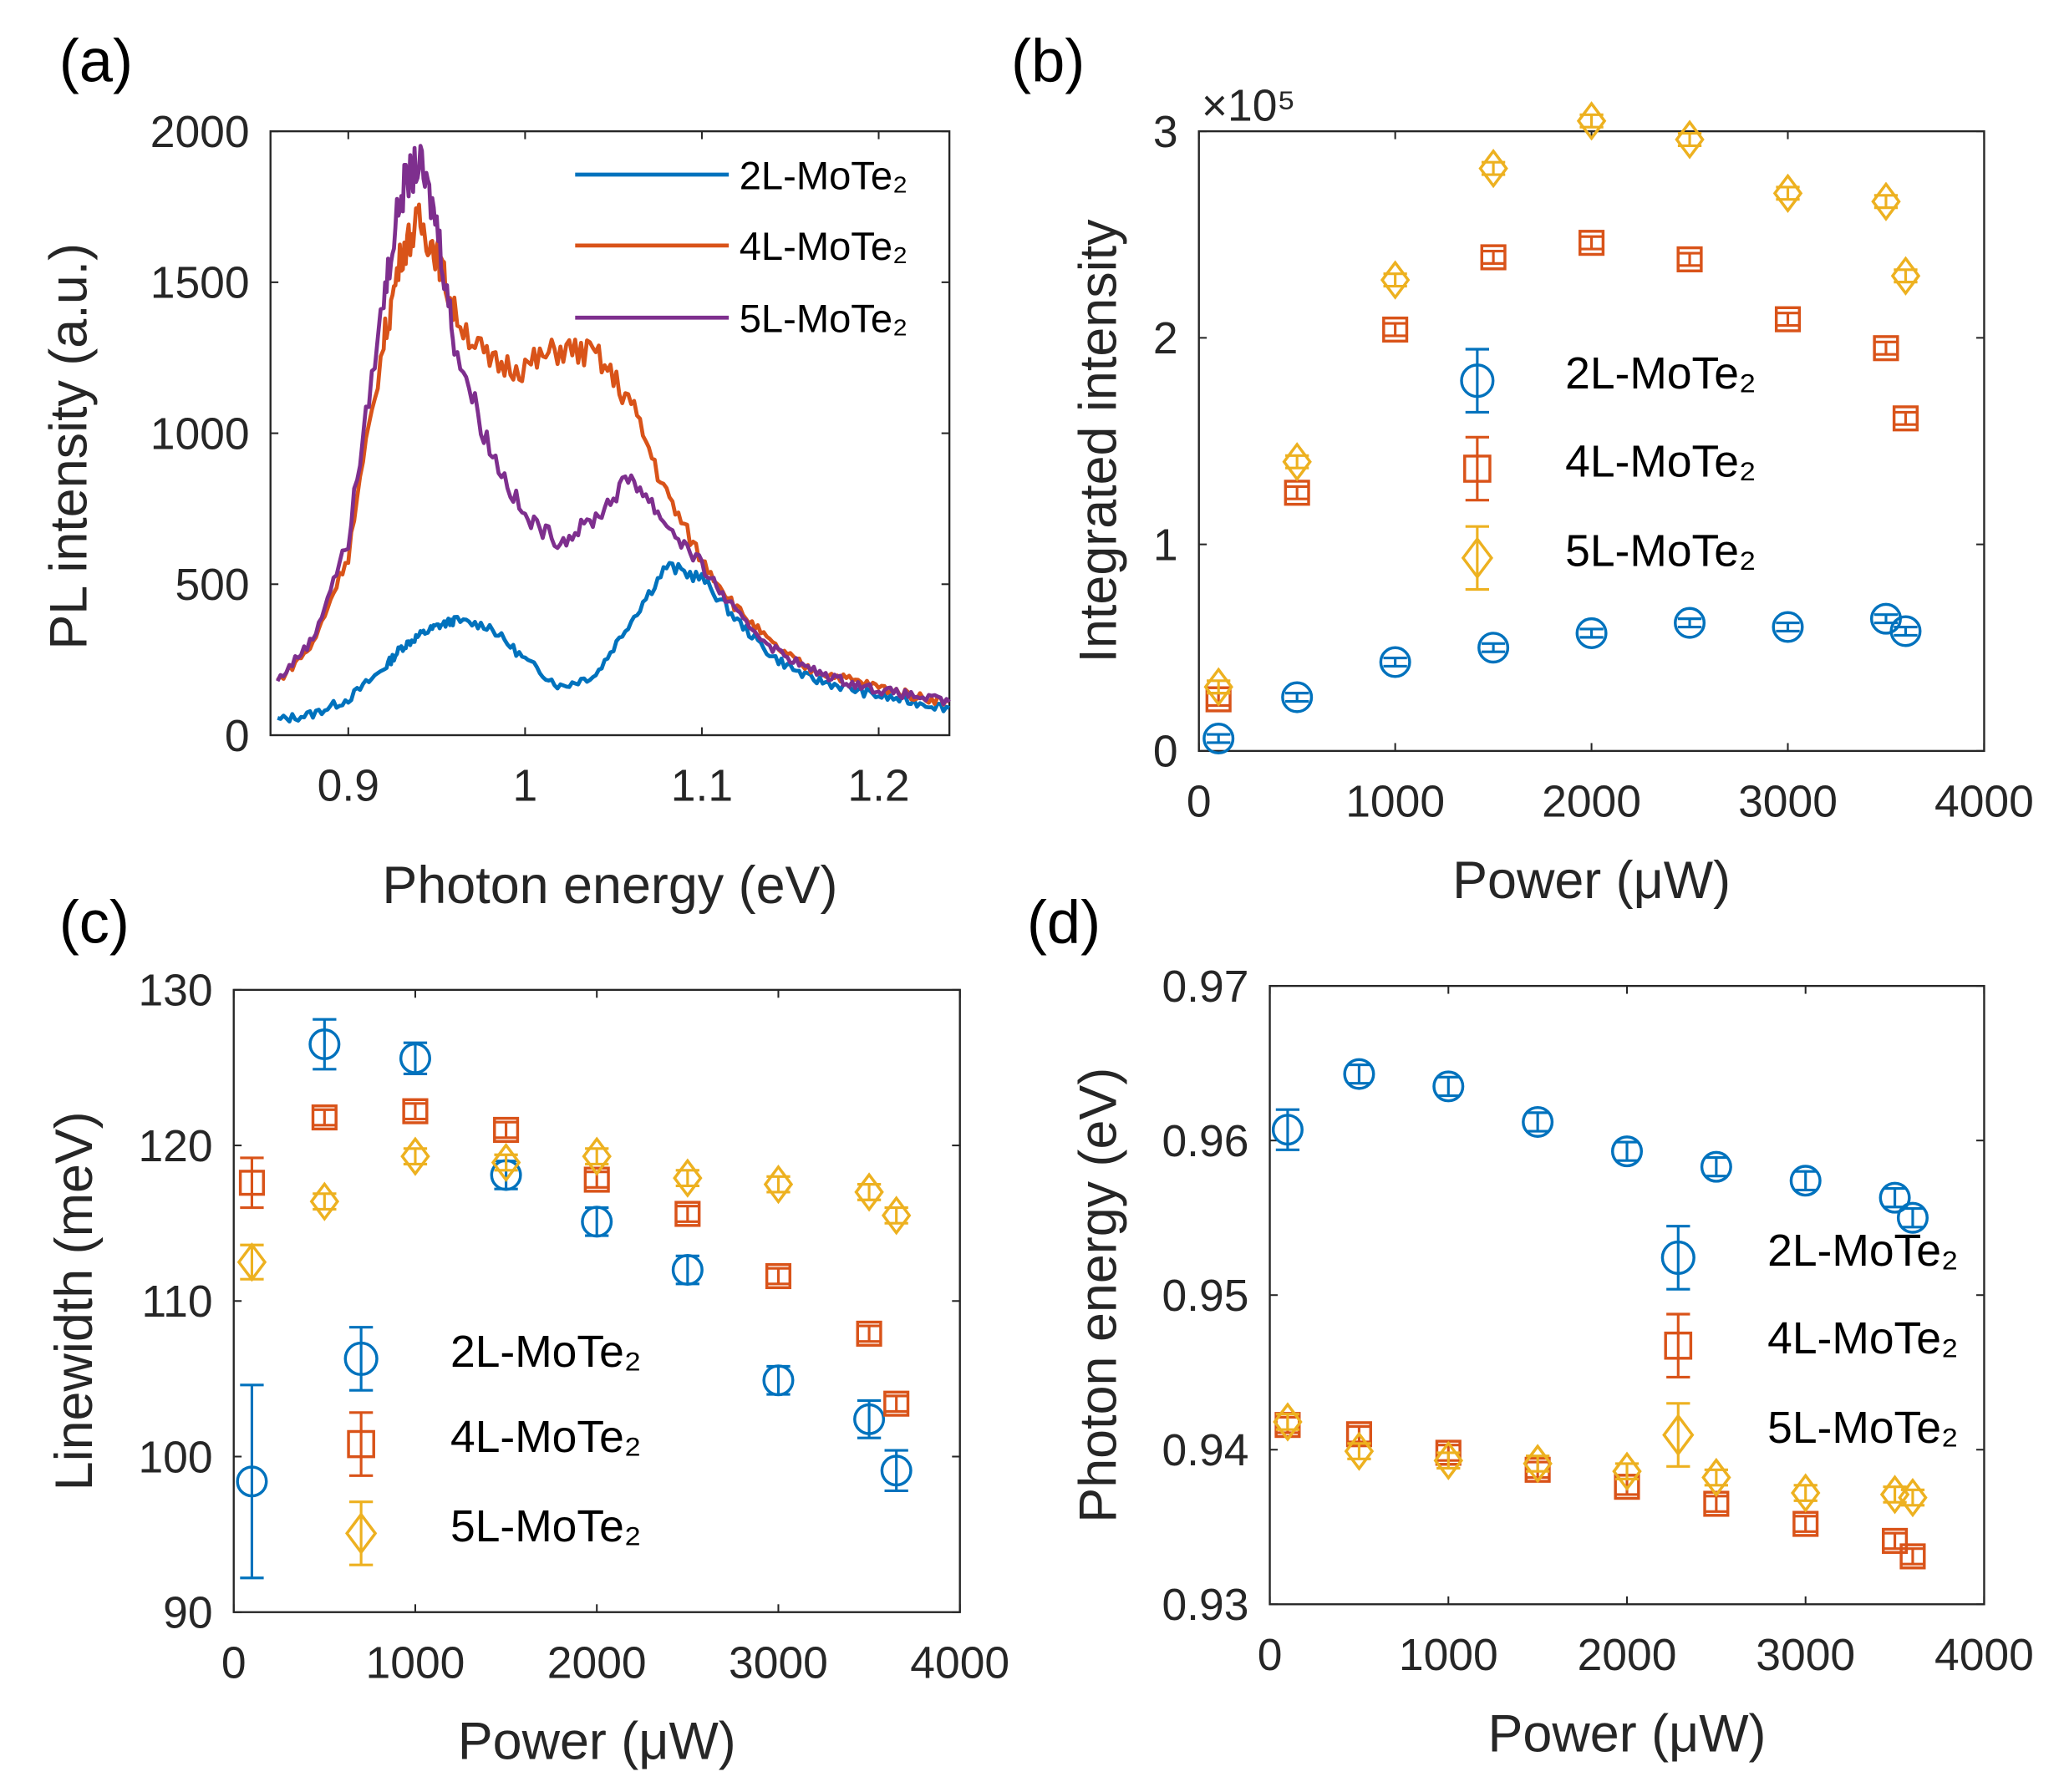 This screenshot has height=1792, width=2059. I want to click on x-tick-label: 1.2, so click(878, 787).